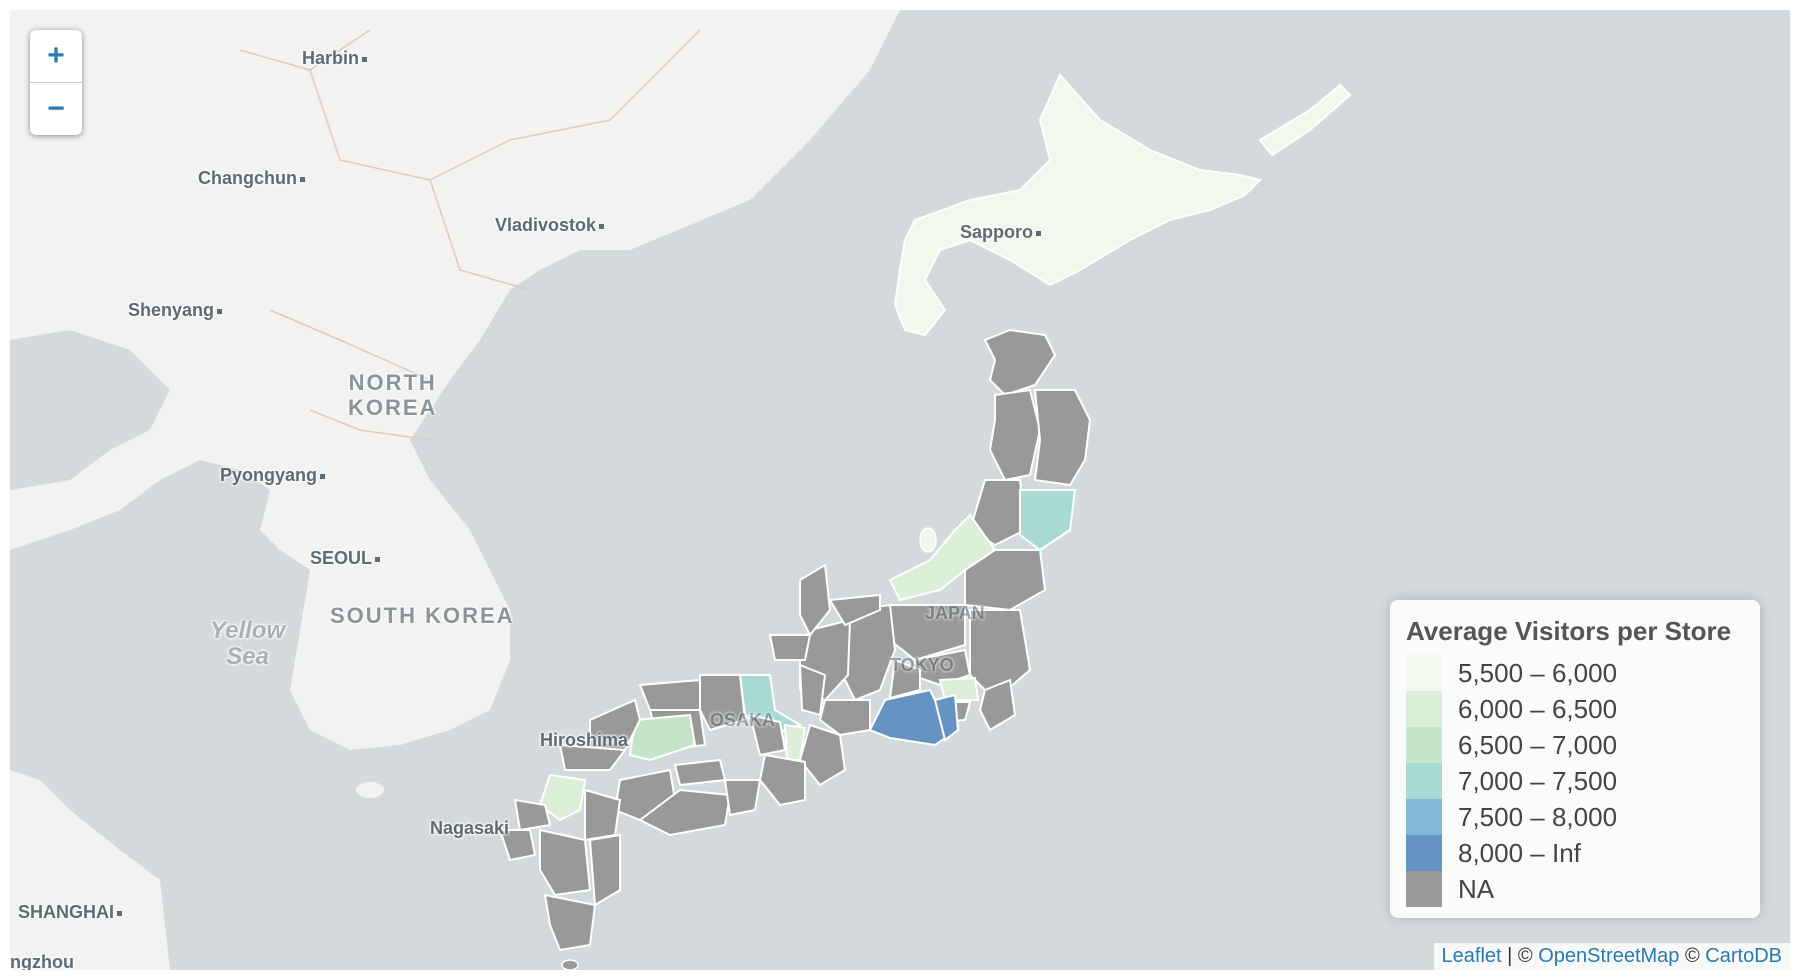  I want to click on label-nagasaki: Nagasaki, so click(470, 828).